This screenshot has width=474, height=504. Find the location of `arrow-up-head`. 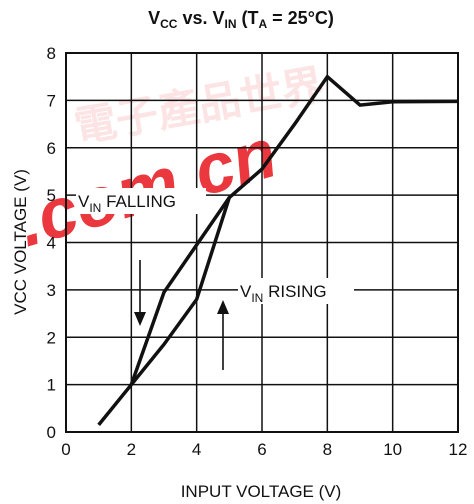

arrow-up-head is located at coordinates (223, 307).